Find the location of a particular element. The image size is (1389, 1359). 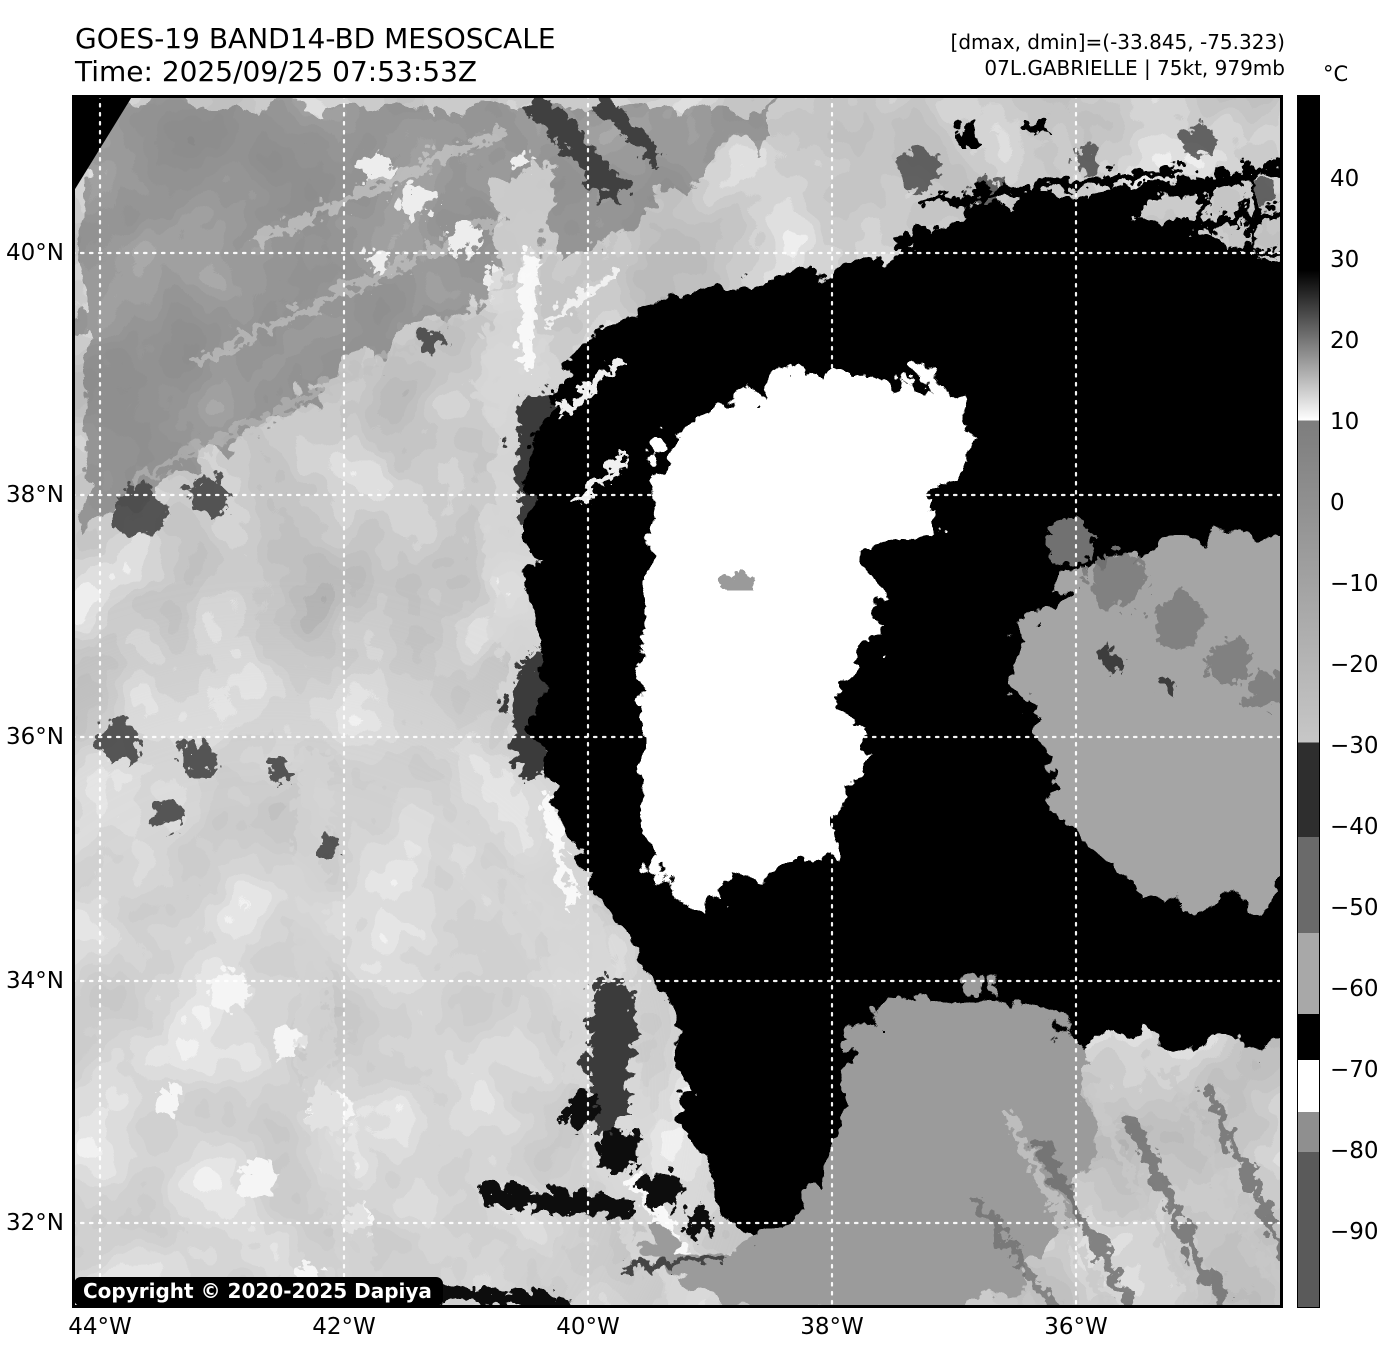

lon-axis-label: 44°W is located at coordinates (100, 1327).